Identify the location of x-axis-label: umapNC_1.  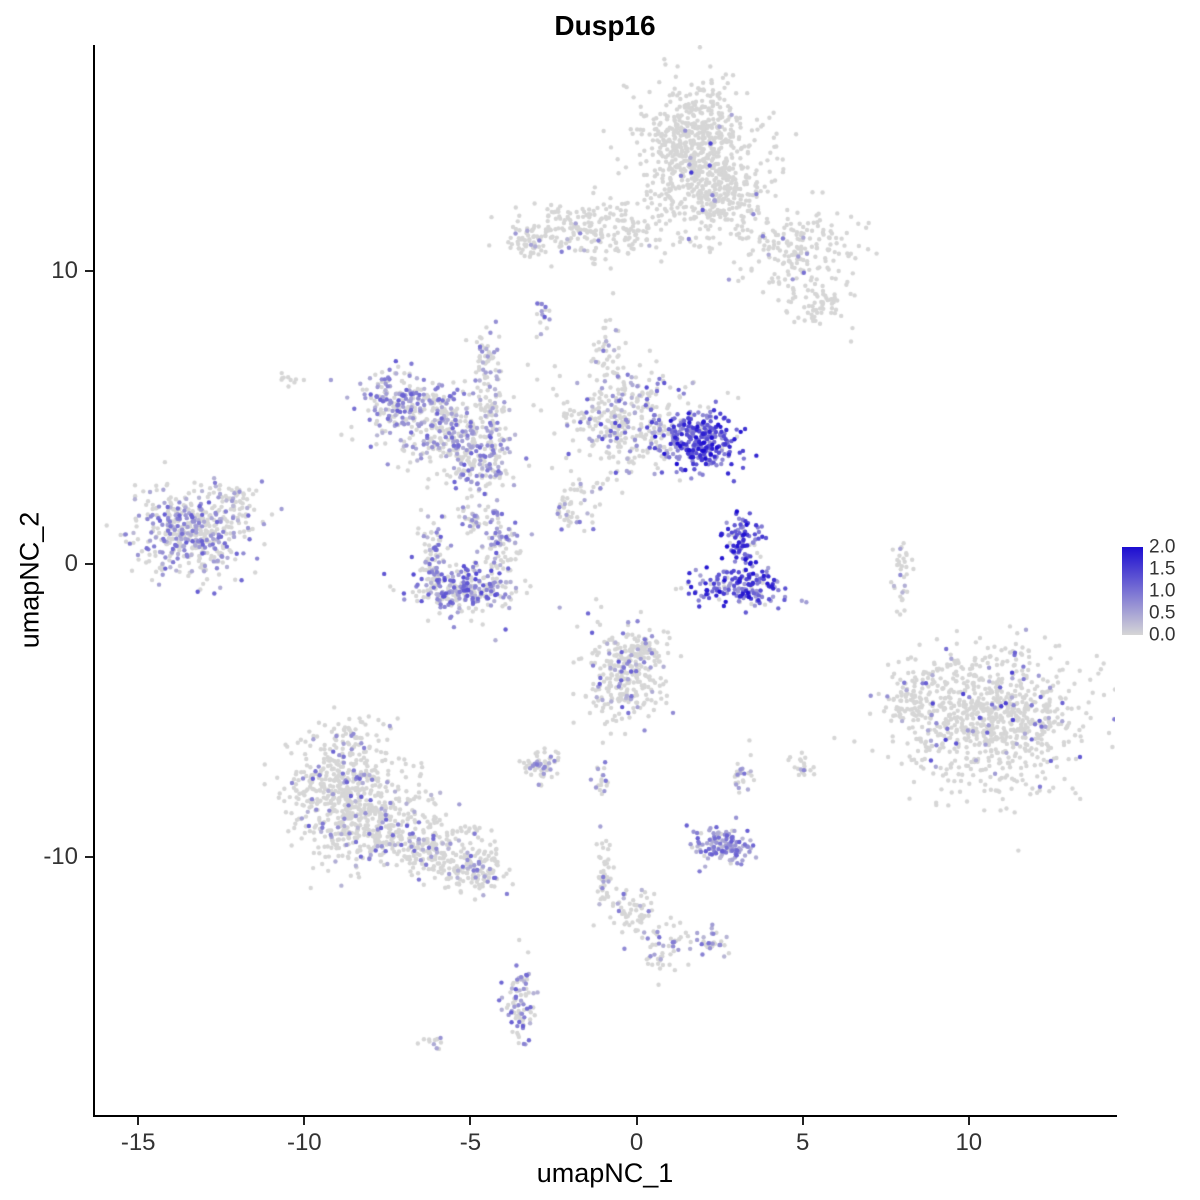
(605, 1173).